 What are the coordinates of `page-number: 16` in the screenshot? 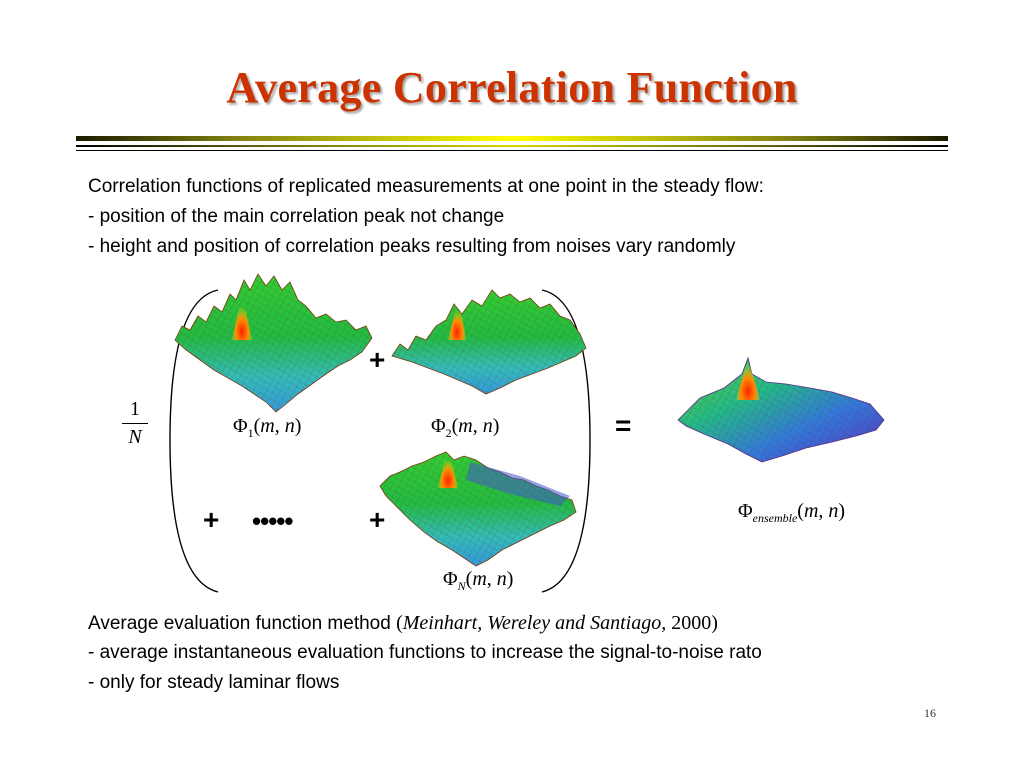 It's located at (930, 713).